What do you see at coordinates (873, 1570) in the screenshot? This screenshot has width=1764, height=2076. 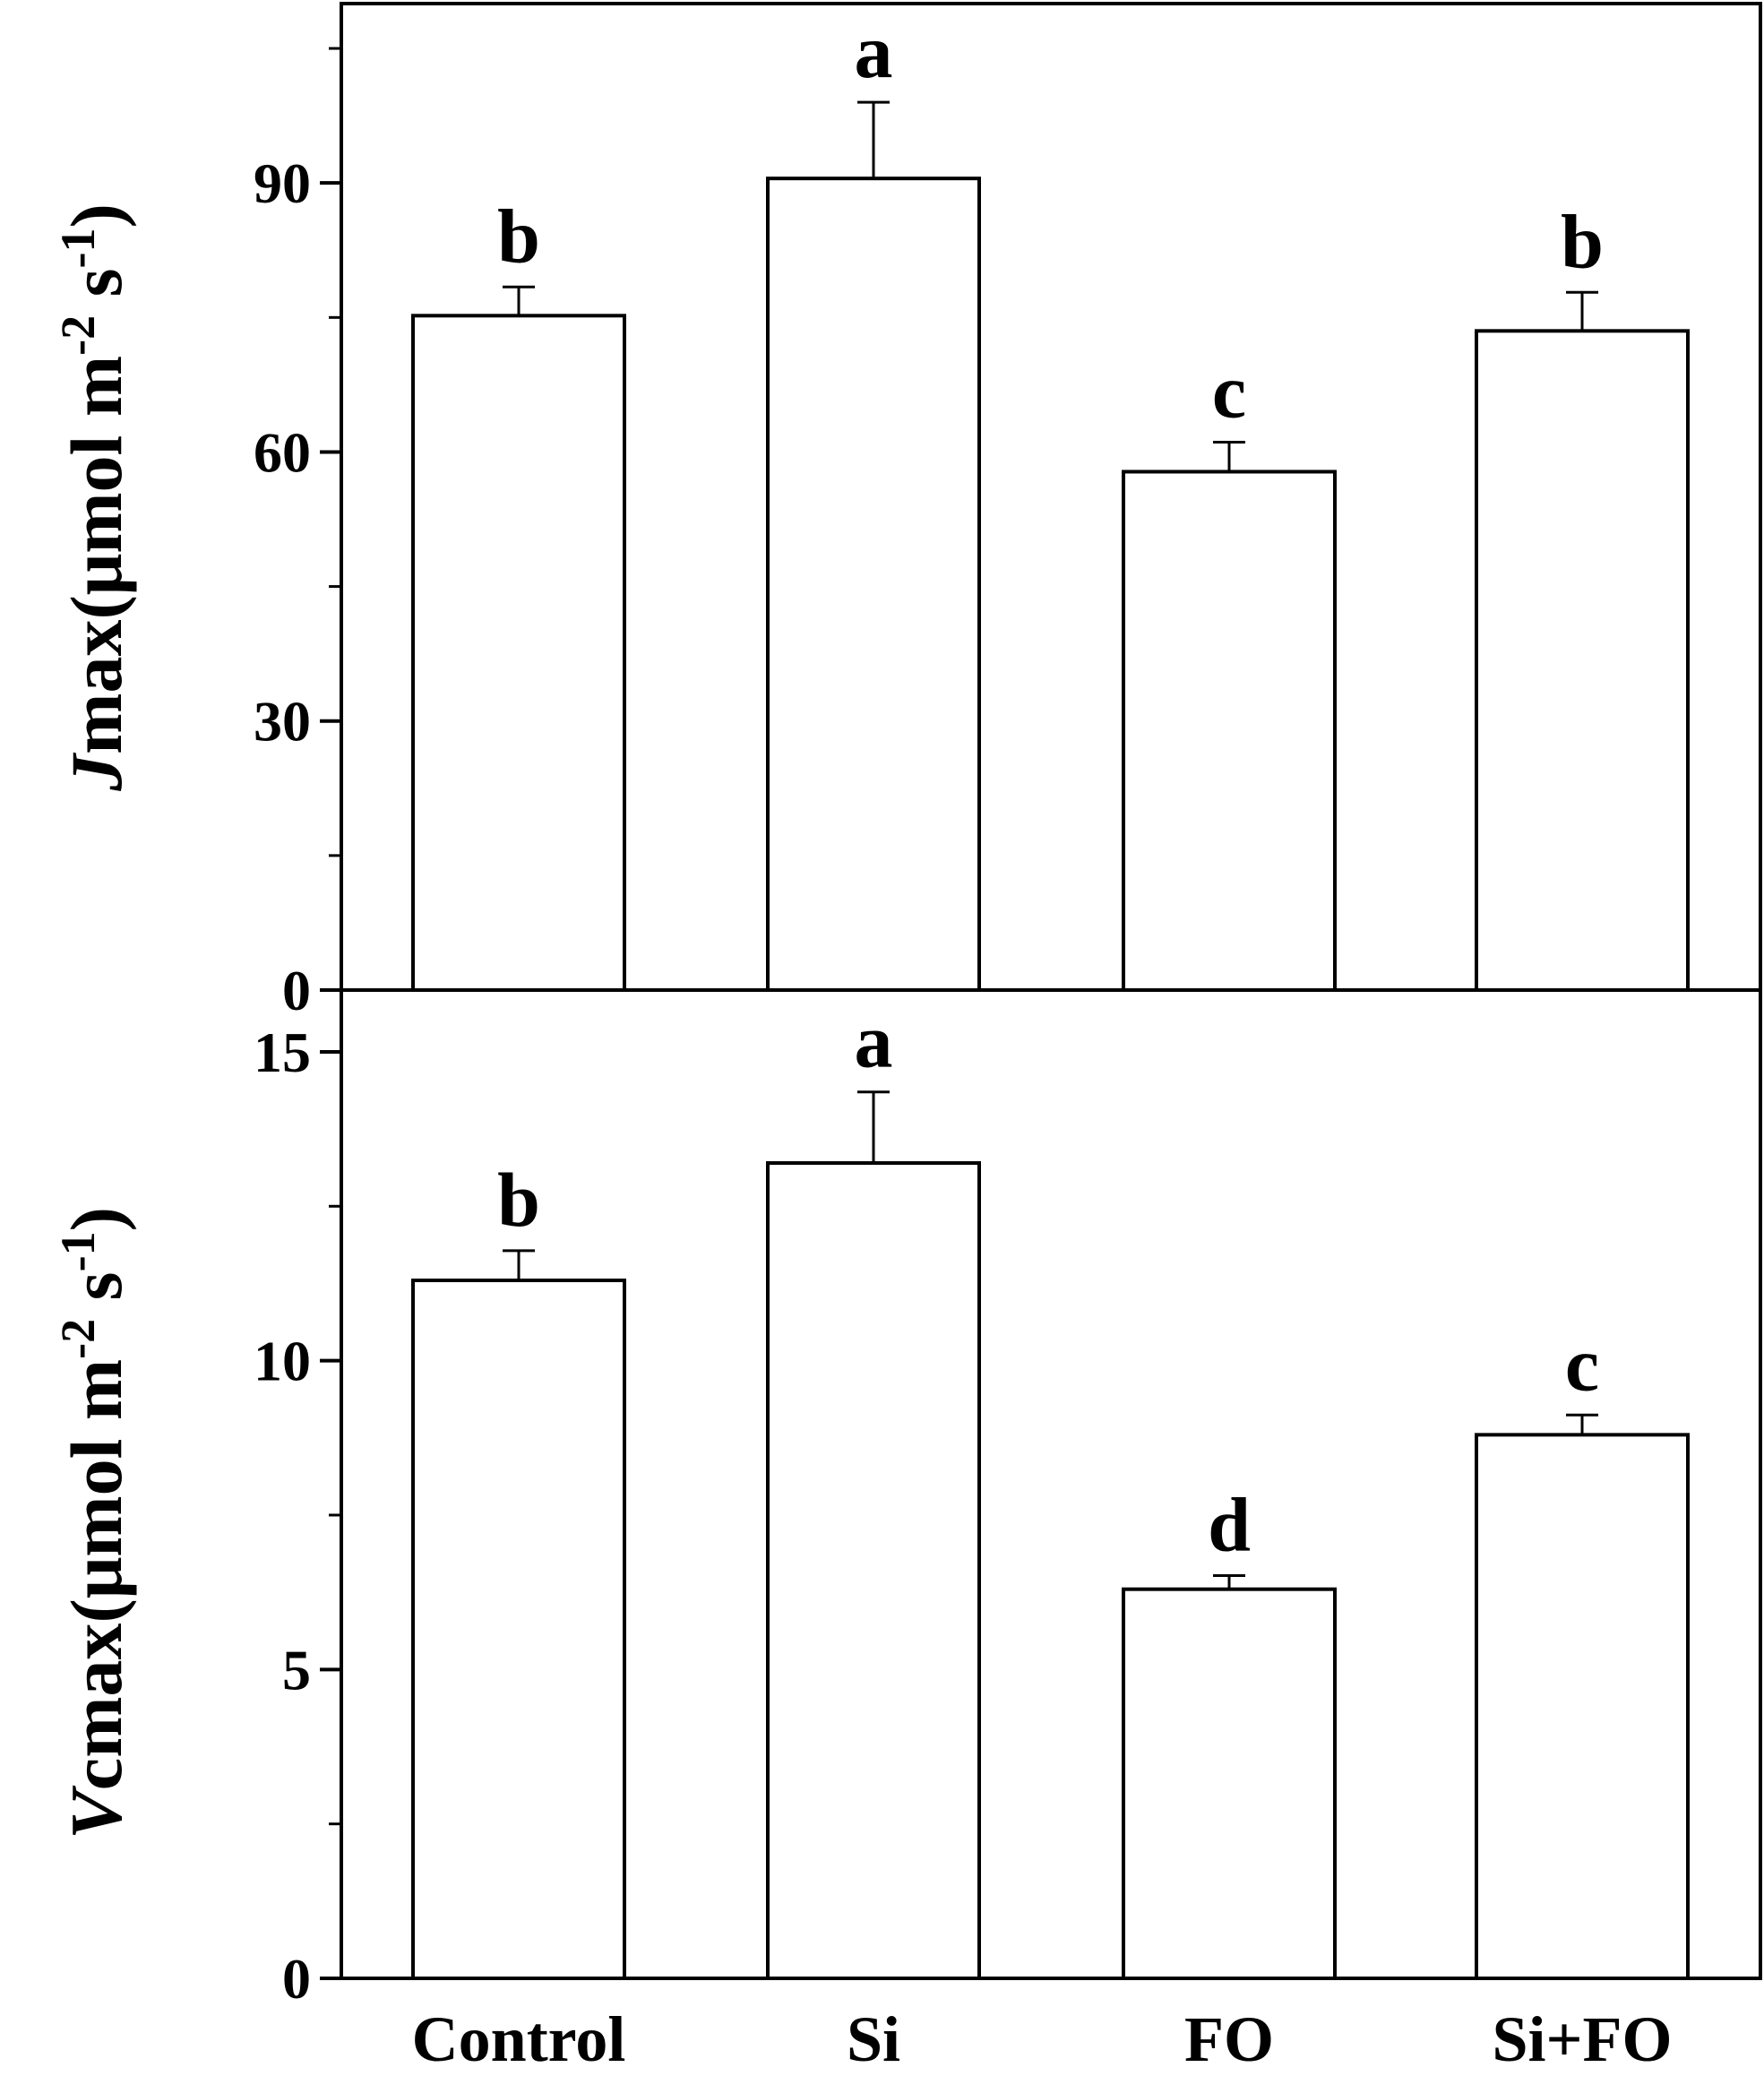 I see `vcmax-bar-si` at bounding box center [873, 1570].